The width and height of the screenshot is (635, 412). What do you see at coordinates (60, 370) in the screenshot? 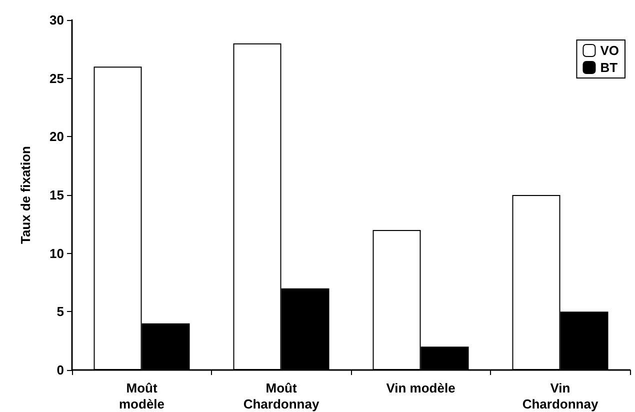
I see `y-tick-label: 0` at bounding box center [60, 370].